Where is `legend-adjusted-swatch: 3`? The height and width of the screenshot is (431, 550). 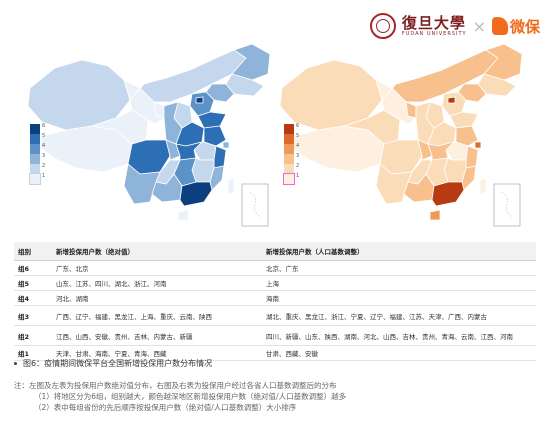
legend-adjusted-swatch: 3 is located at coordinates (291, 158).